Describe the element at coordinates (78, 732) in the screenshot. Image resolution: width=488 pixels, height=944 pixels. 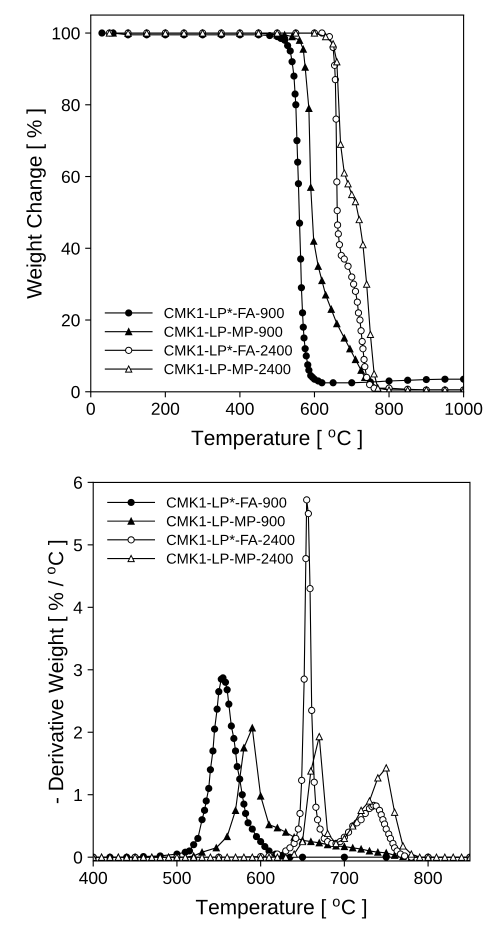
I see `y-tick-label: 2` at that location.